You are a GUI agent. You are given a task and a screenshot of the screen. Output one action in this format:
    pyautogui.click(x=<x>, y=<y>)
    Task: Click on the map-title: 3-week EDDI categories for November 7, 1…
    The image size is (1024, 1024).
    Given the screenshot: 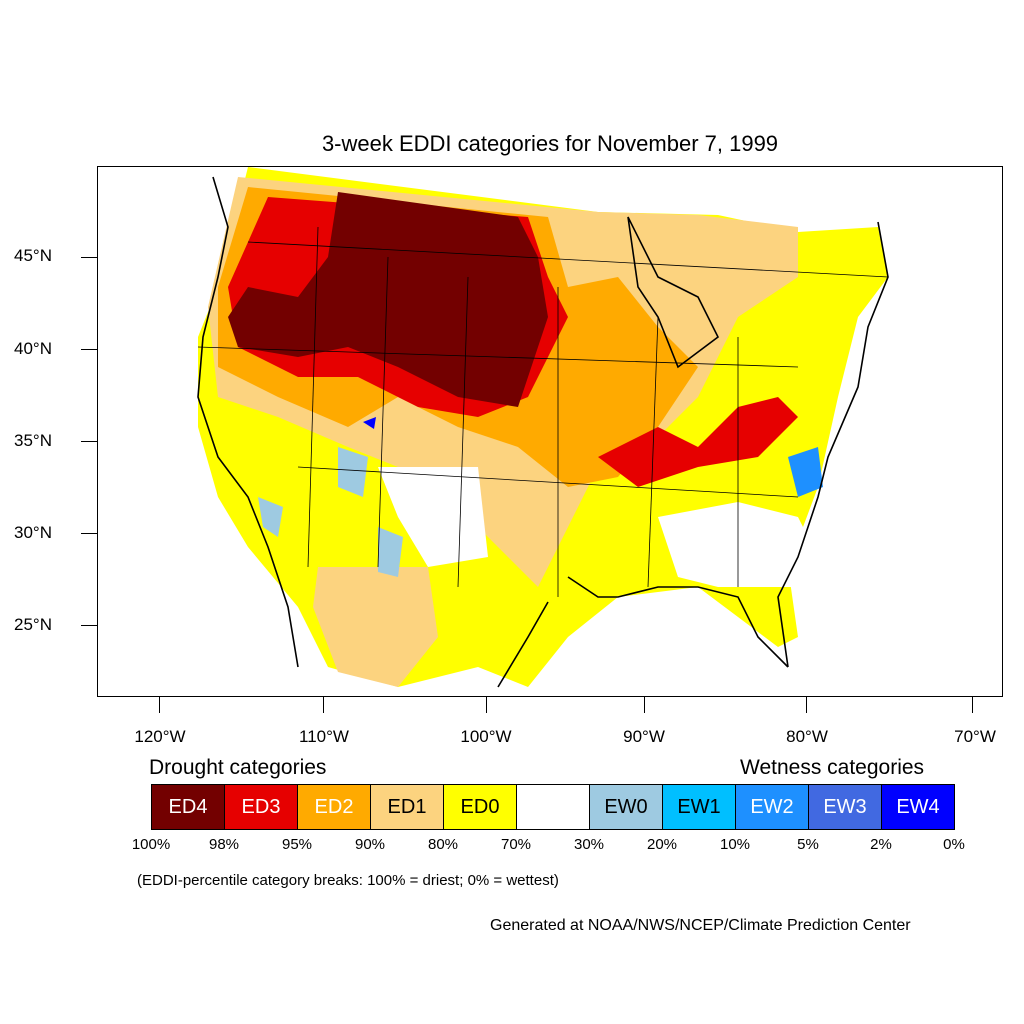 What is the action you would take?
    pyautogui.click(x=550, y=143)
    